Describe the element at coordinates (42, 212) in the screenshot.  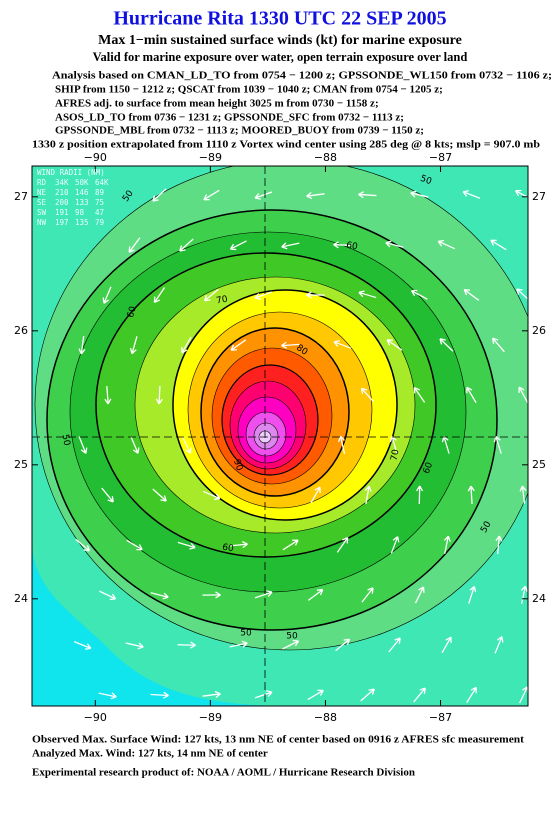
I see `radii-cell: SW` at that location.